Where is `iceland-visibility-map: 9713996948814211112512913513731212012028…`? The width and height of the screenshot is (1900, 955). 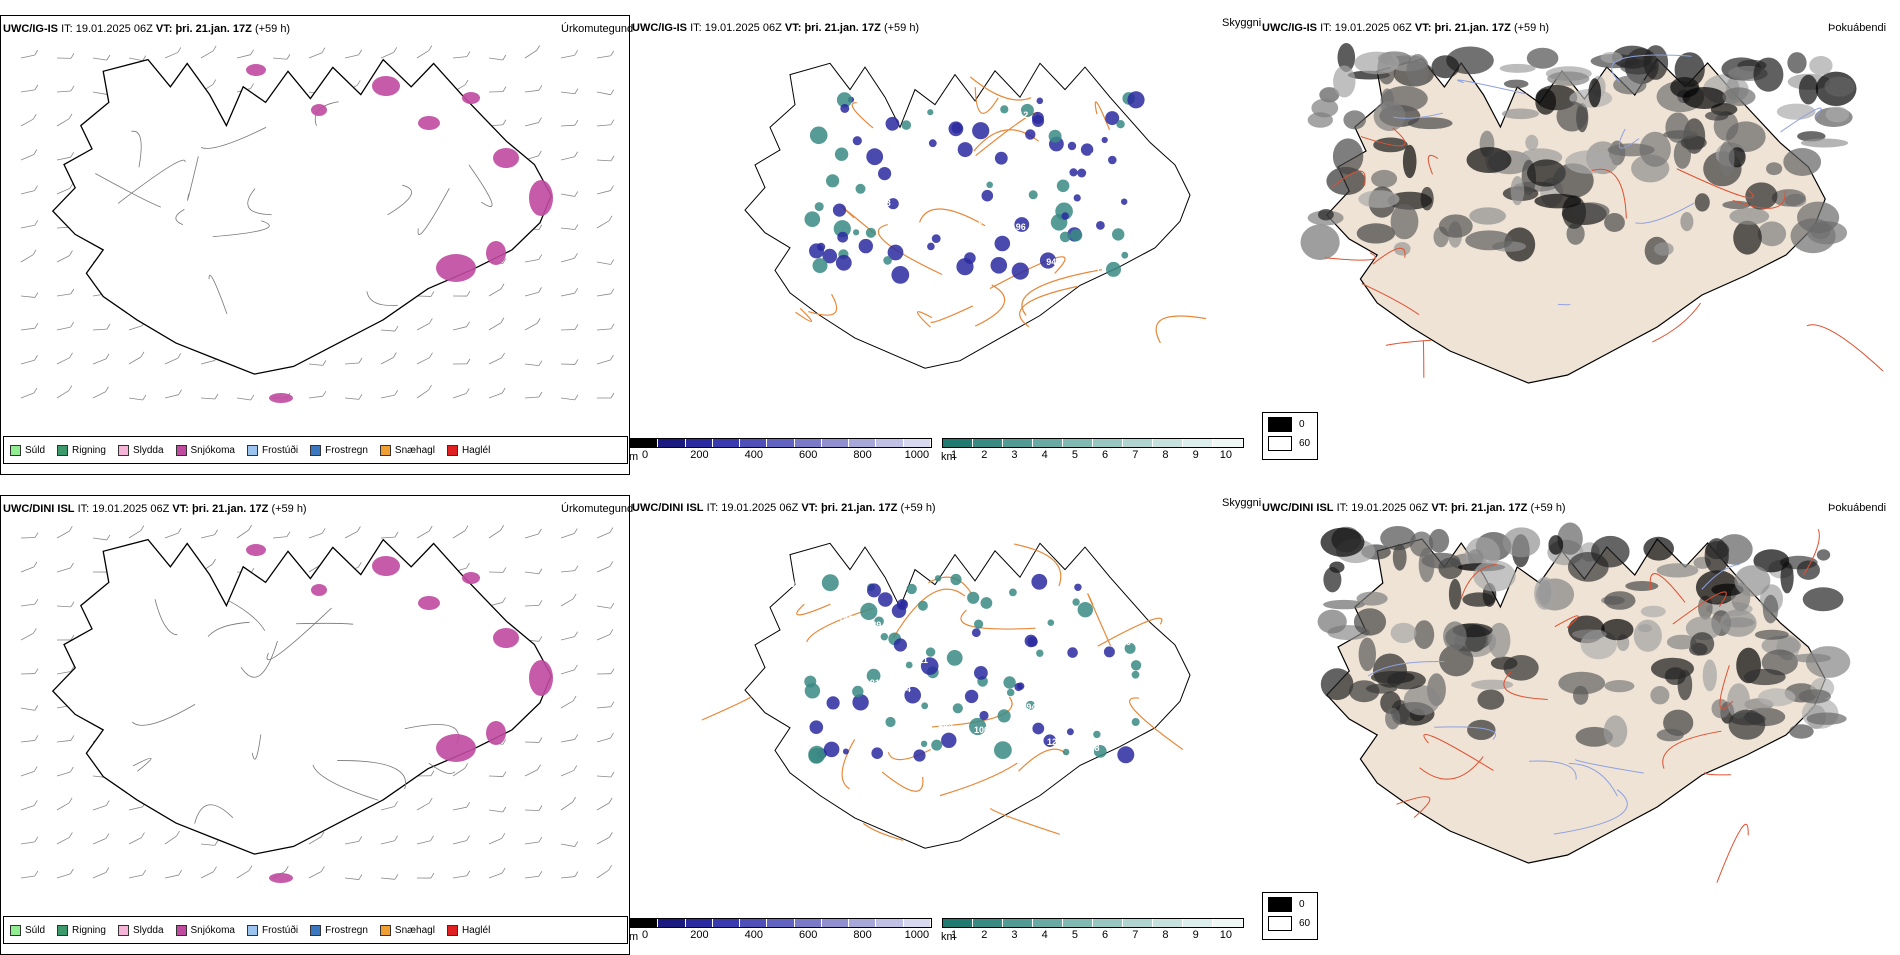 iceland-visibility-map: 9713996948814211112512913513731212012028… is located at coordinates (945, 714).